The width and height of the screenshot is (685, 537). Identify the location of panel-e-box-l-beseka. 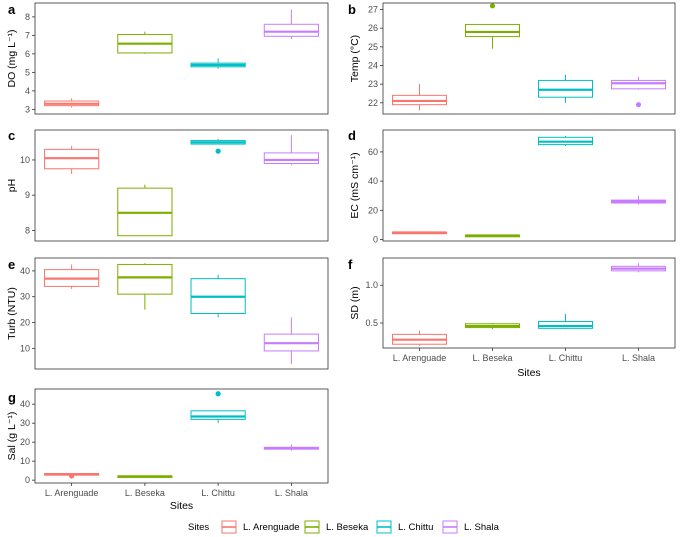
(145, 286).